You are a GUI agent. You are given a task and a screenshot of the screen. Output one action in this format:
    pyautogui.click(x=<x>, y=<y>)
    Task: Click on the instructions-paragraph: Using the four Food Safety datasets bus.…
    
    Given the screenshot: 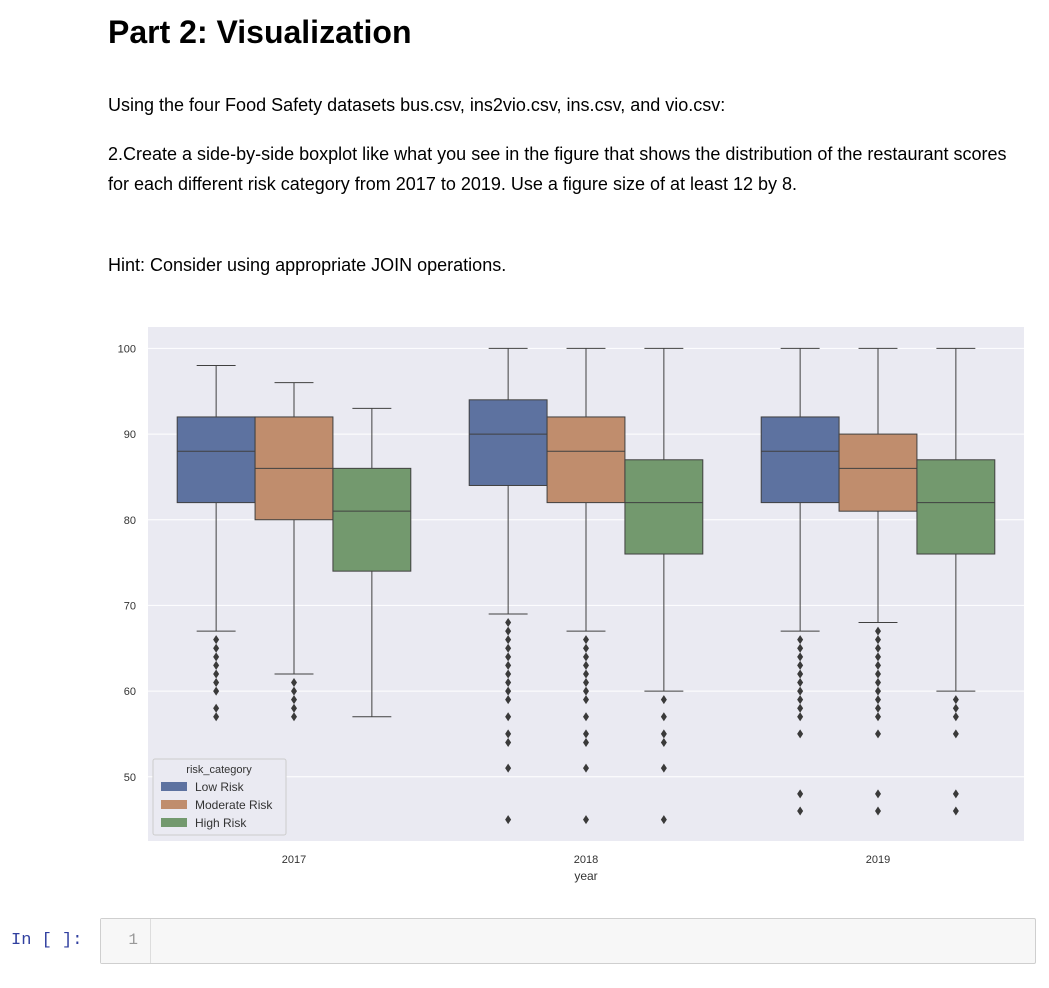 What is the action you would take?
    pyautogui.click(x=417, y=105)
    